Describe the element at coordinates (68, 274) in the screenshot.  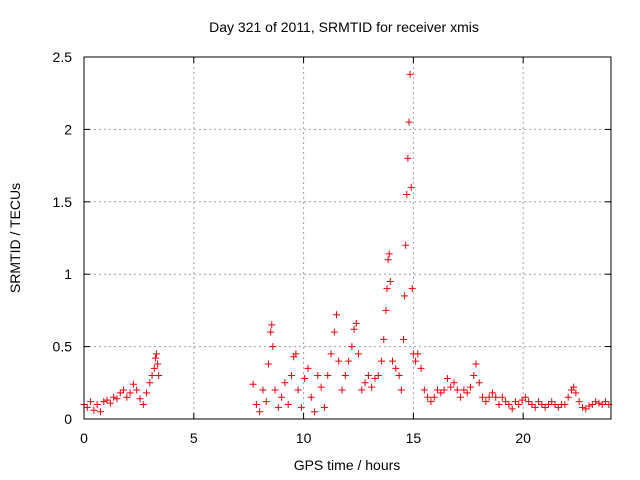
I see `y-tick-label: 1` at that location.